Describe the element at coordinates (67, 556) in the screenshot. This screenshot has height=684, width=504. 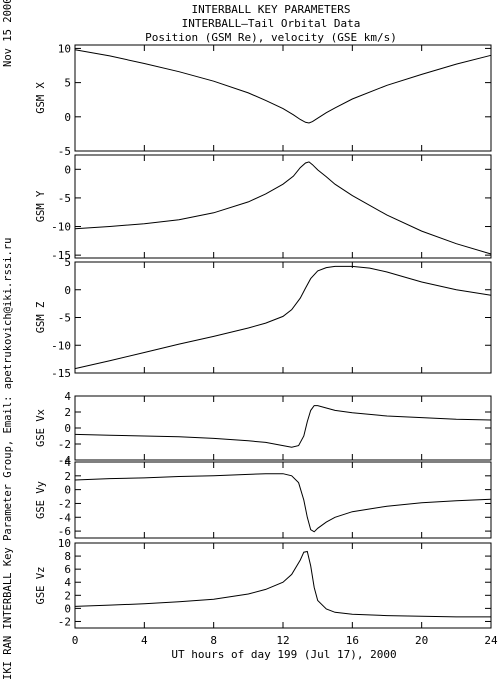
I see `gse-vz-ytick-label: 8` at that location.